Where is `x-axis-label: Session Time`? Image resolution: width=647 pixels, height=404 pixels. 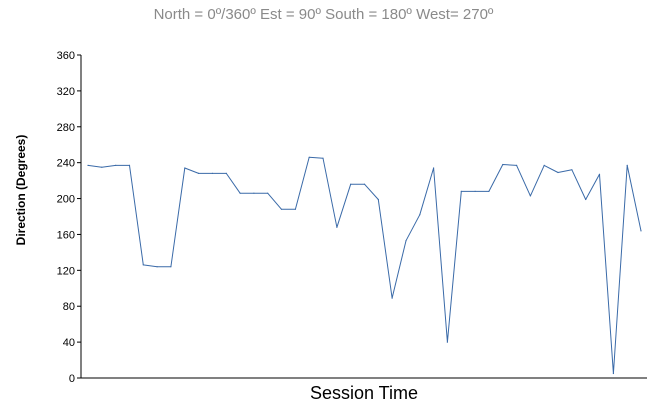 x-axis-label: Session Time is located at coordinates (364, 393).